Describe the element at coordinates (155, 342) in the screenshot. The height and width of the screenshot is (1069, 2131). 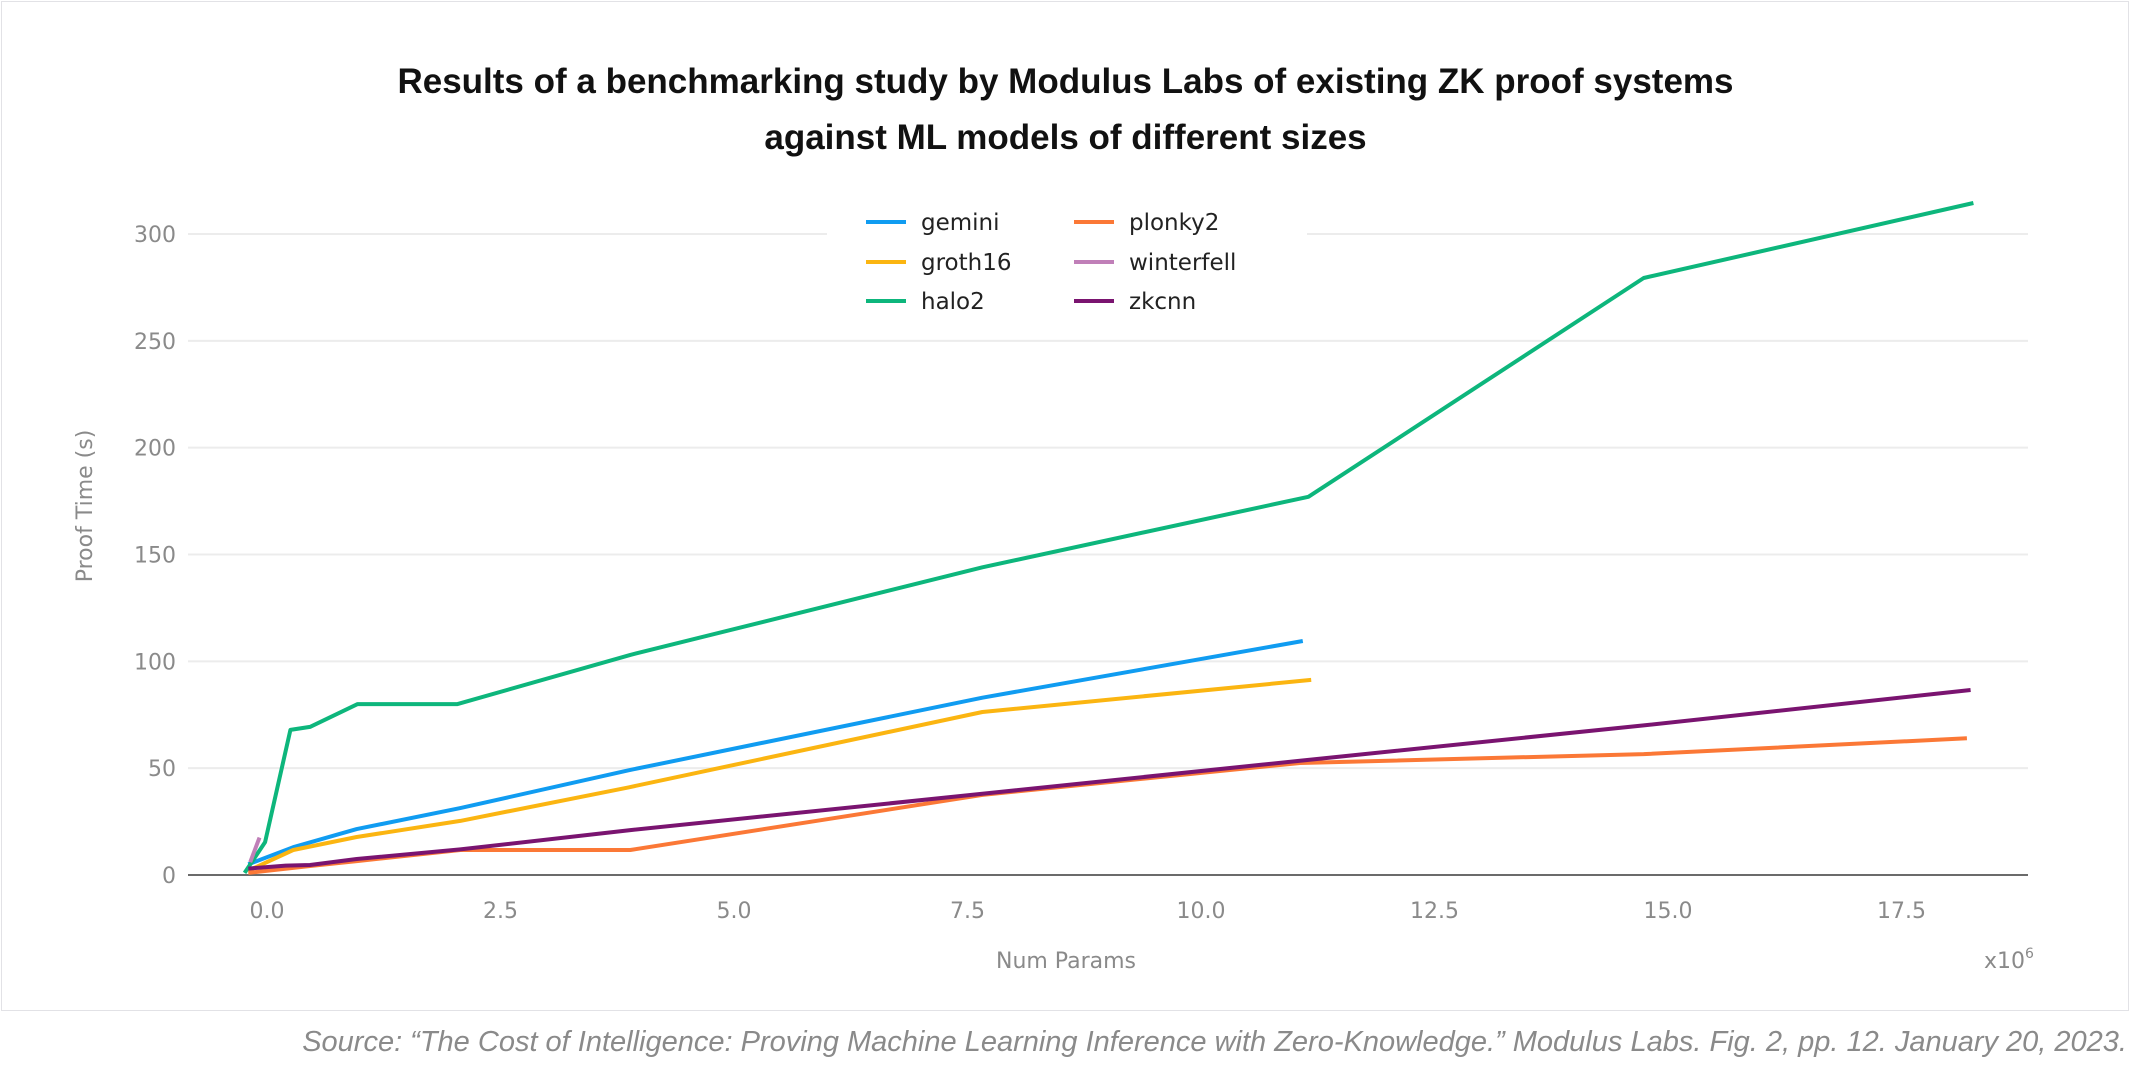
I see `y-tick-label: 250` at that location.